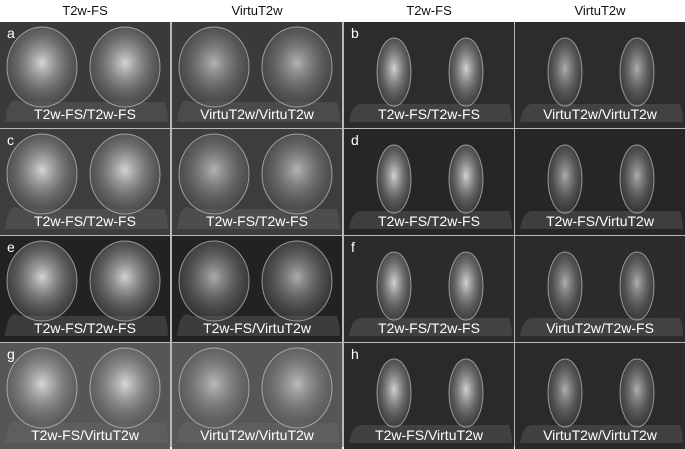 The image size is (685, 449). I want to click on panel-letter: h, so click(355, 354).